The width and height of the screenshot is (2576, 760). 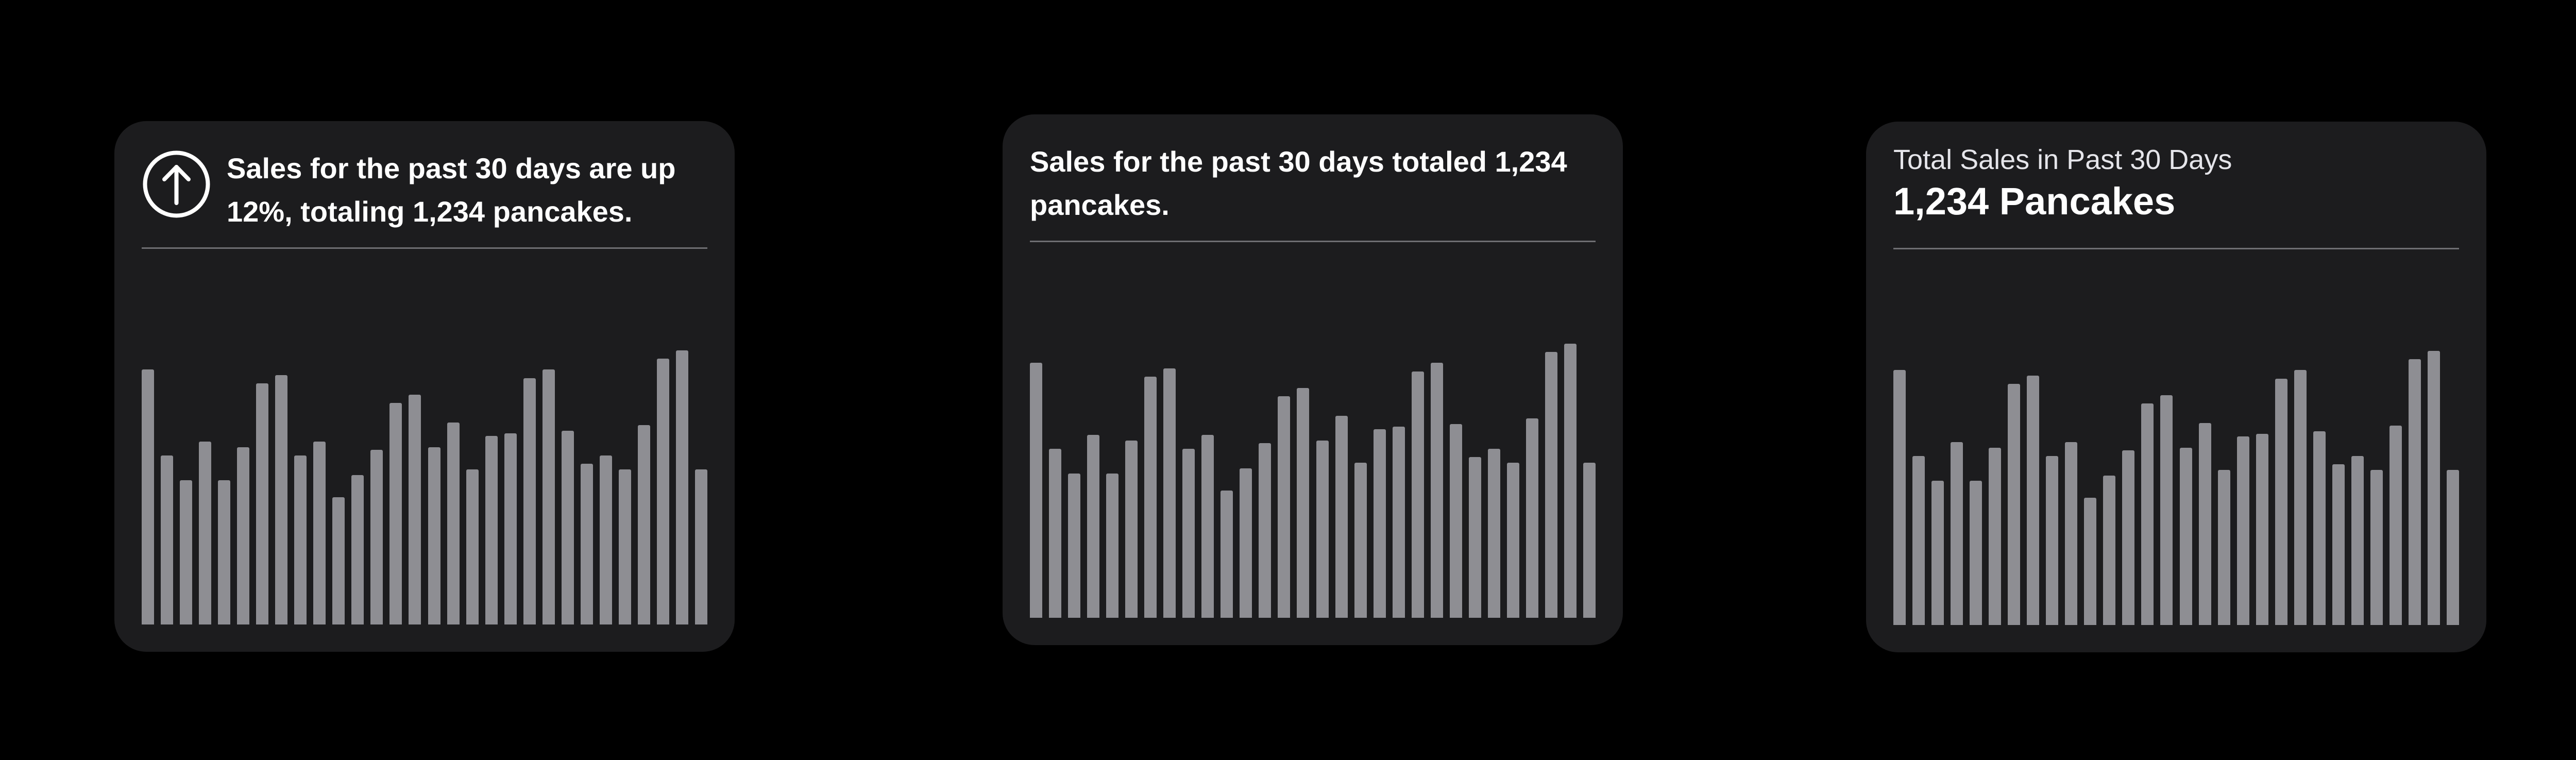 I want to click on arrow-up-circle-icon, so click(x=176, y=184).